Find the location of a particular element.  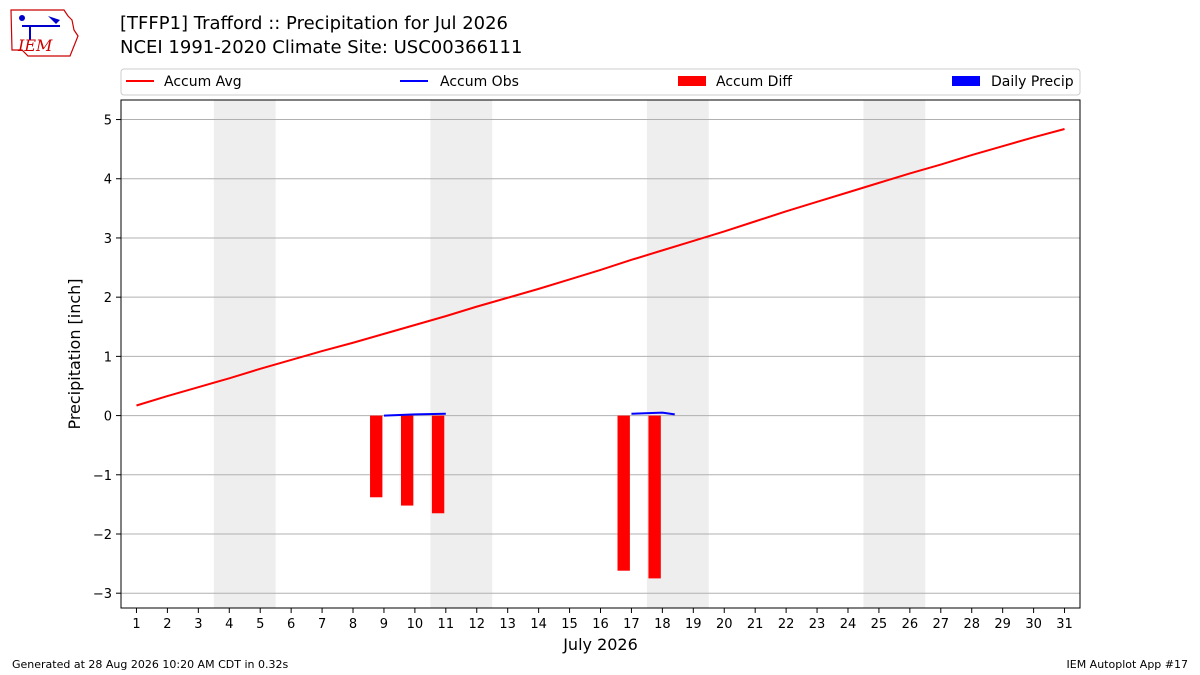

x-tick-label: 7 is located at coordinates (322, 624).